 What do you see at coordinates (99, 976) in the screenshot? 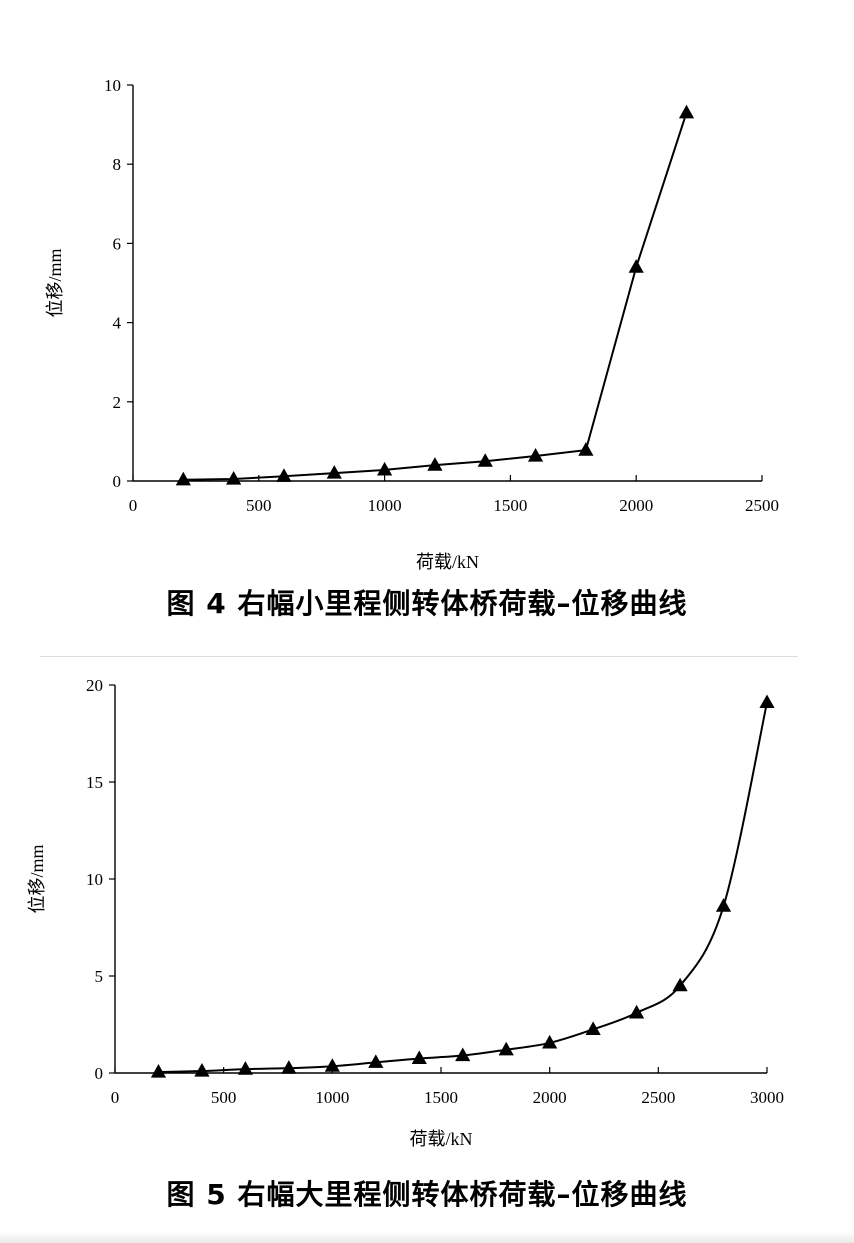
I see `y-tick-label: 5` at bounding box center [99, 976].